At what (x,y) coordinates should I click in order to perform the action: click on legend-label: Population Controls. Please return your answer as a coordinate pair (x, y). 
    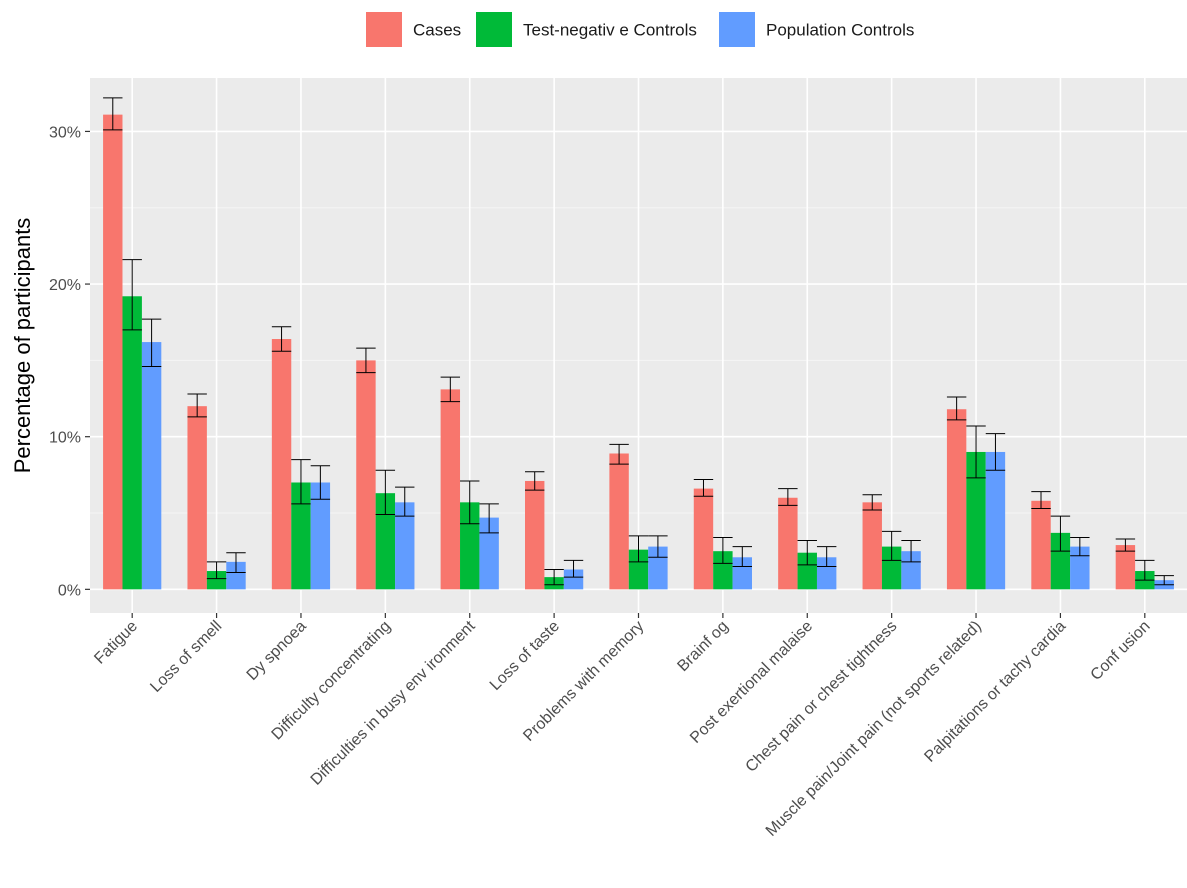
    Looking at the image, I should click on (840, 30).